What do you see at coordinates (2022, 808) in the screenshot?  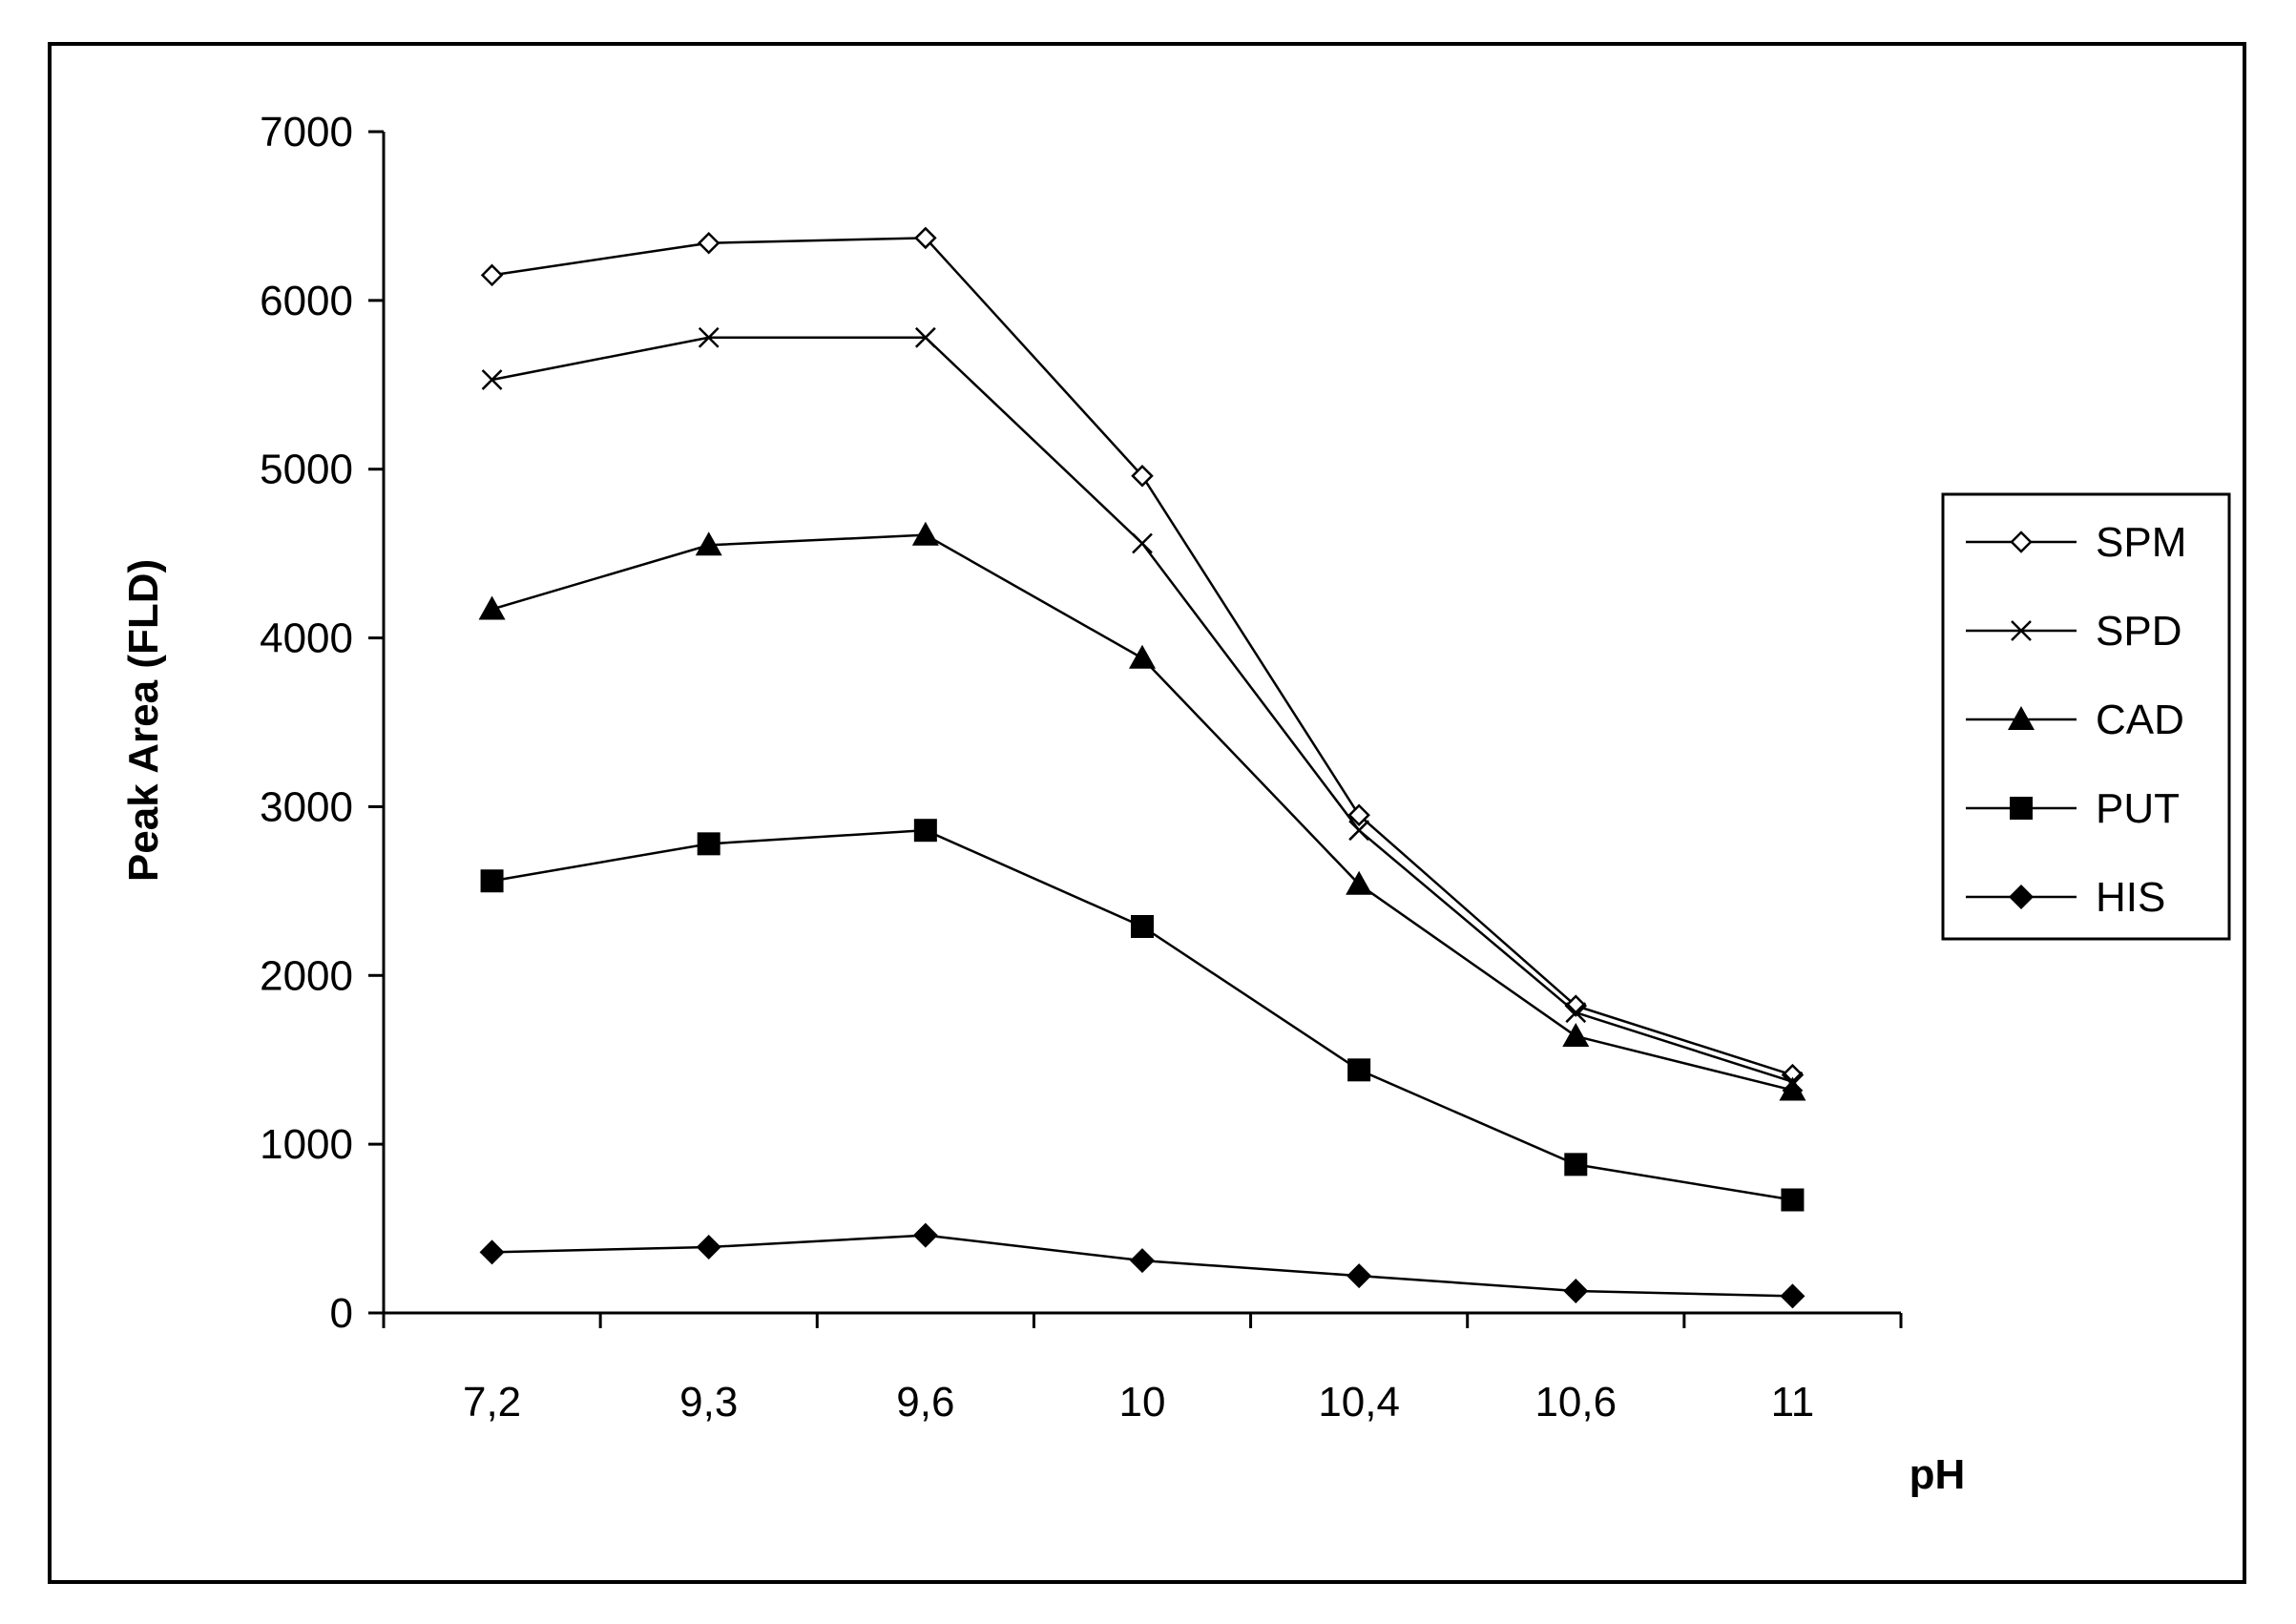 I see `legend-marker-put` at bounding box center [2022, 808].